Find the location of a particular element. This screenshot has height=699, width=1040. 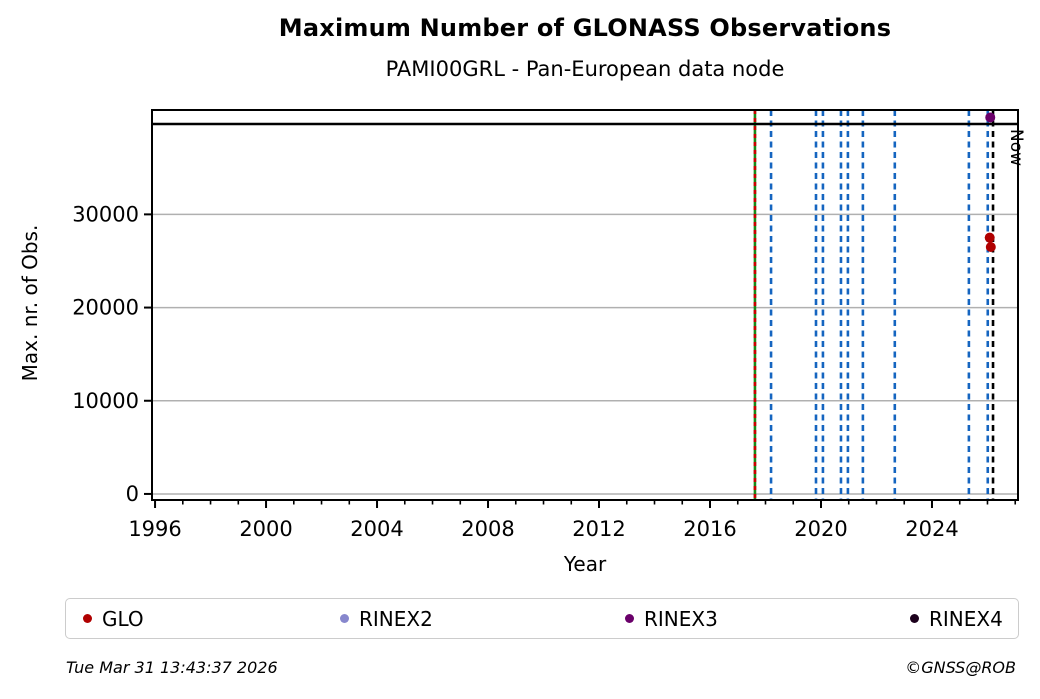

legend-label: RINEX2 is located at coordinates (396, 618).